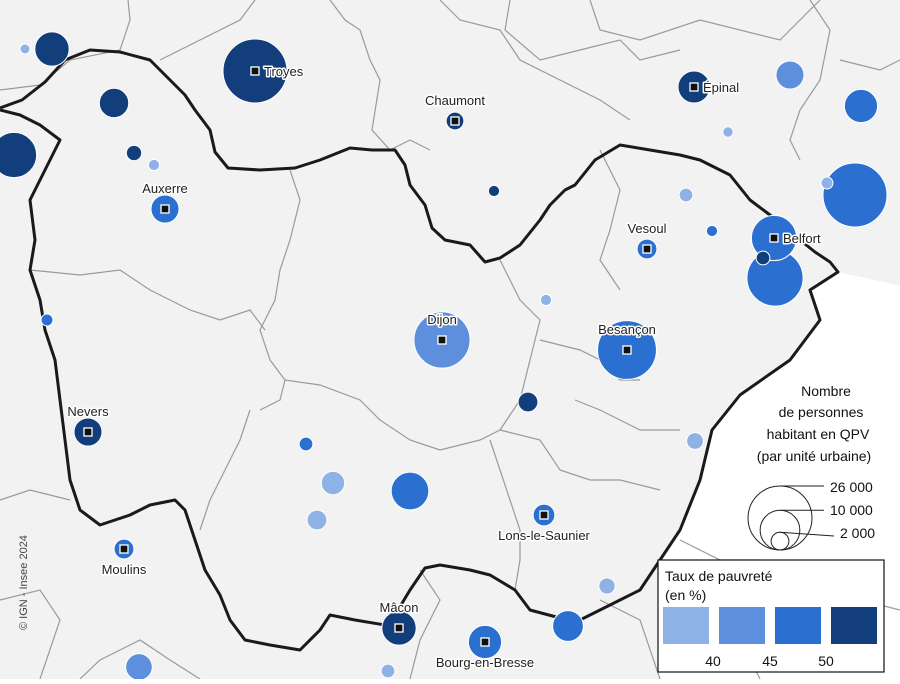 This screenshot has height=684, width=900. Describe the element at coordinates (88, 411) in the screenshot. I see `city-label-nevers: Nevers` at that location.